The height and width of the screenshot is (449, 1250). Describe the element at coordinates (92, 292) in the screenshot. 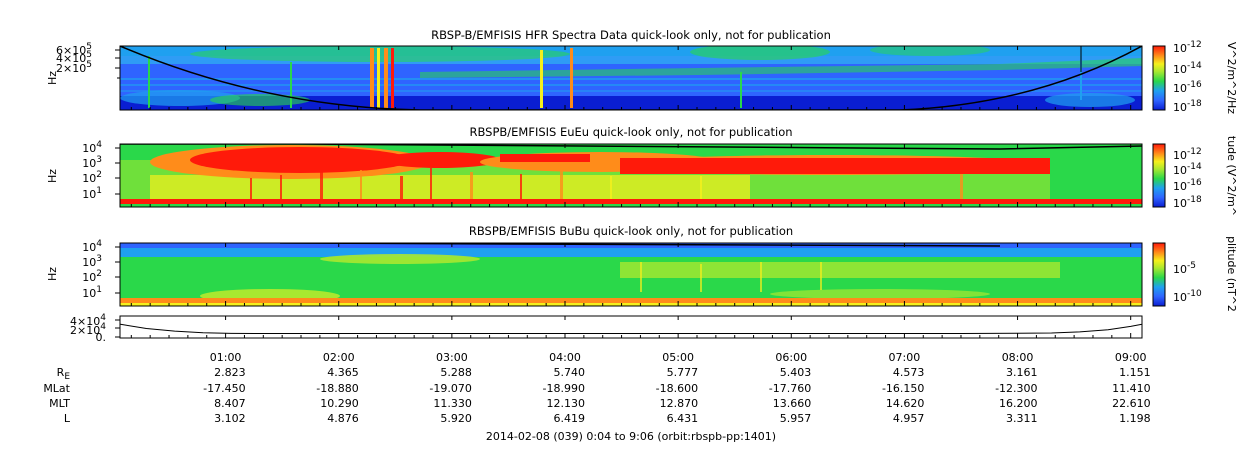

I see `panel3-ytick: 101` at that location.